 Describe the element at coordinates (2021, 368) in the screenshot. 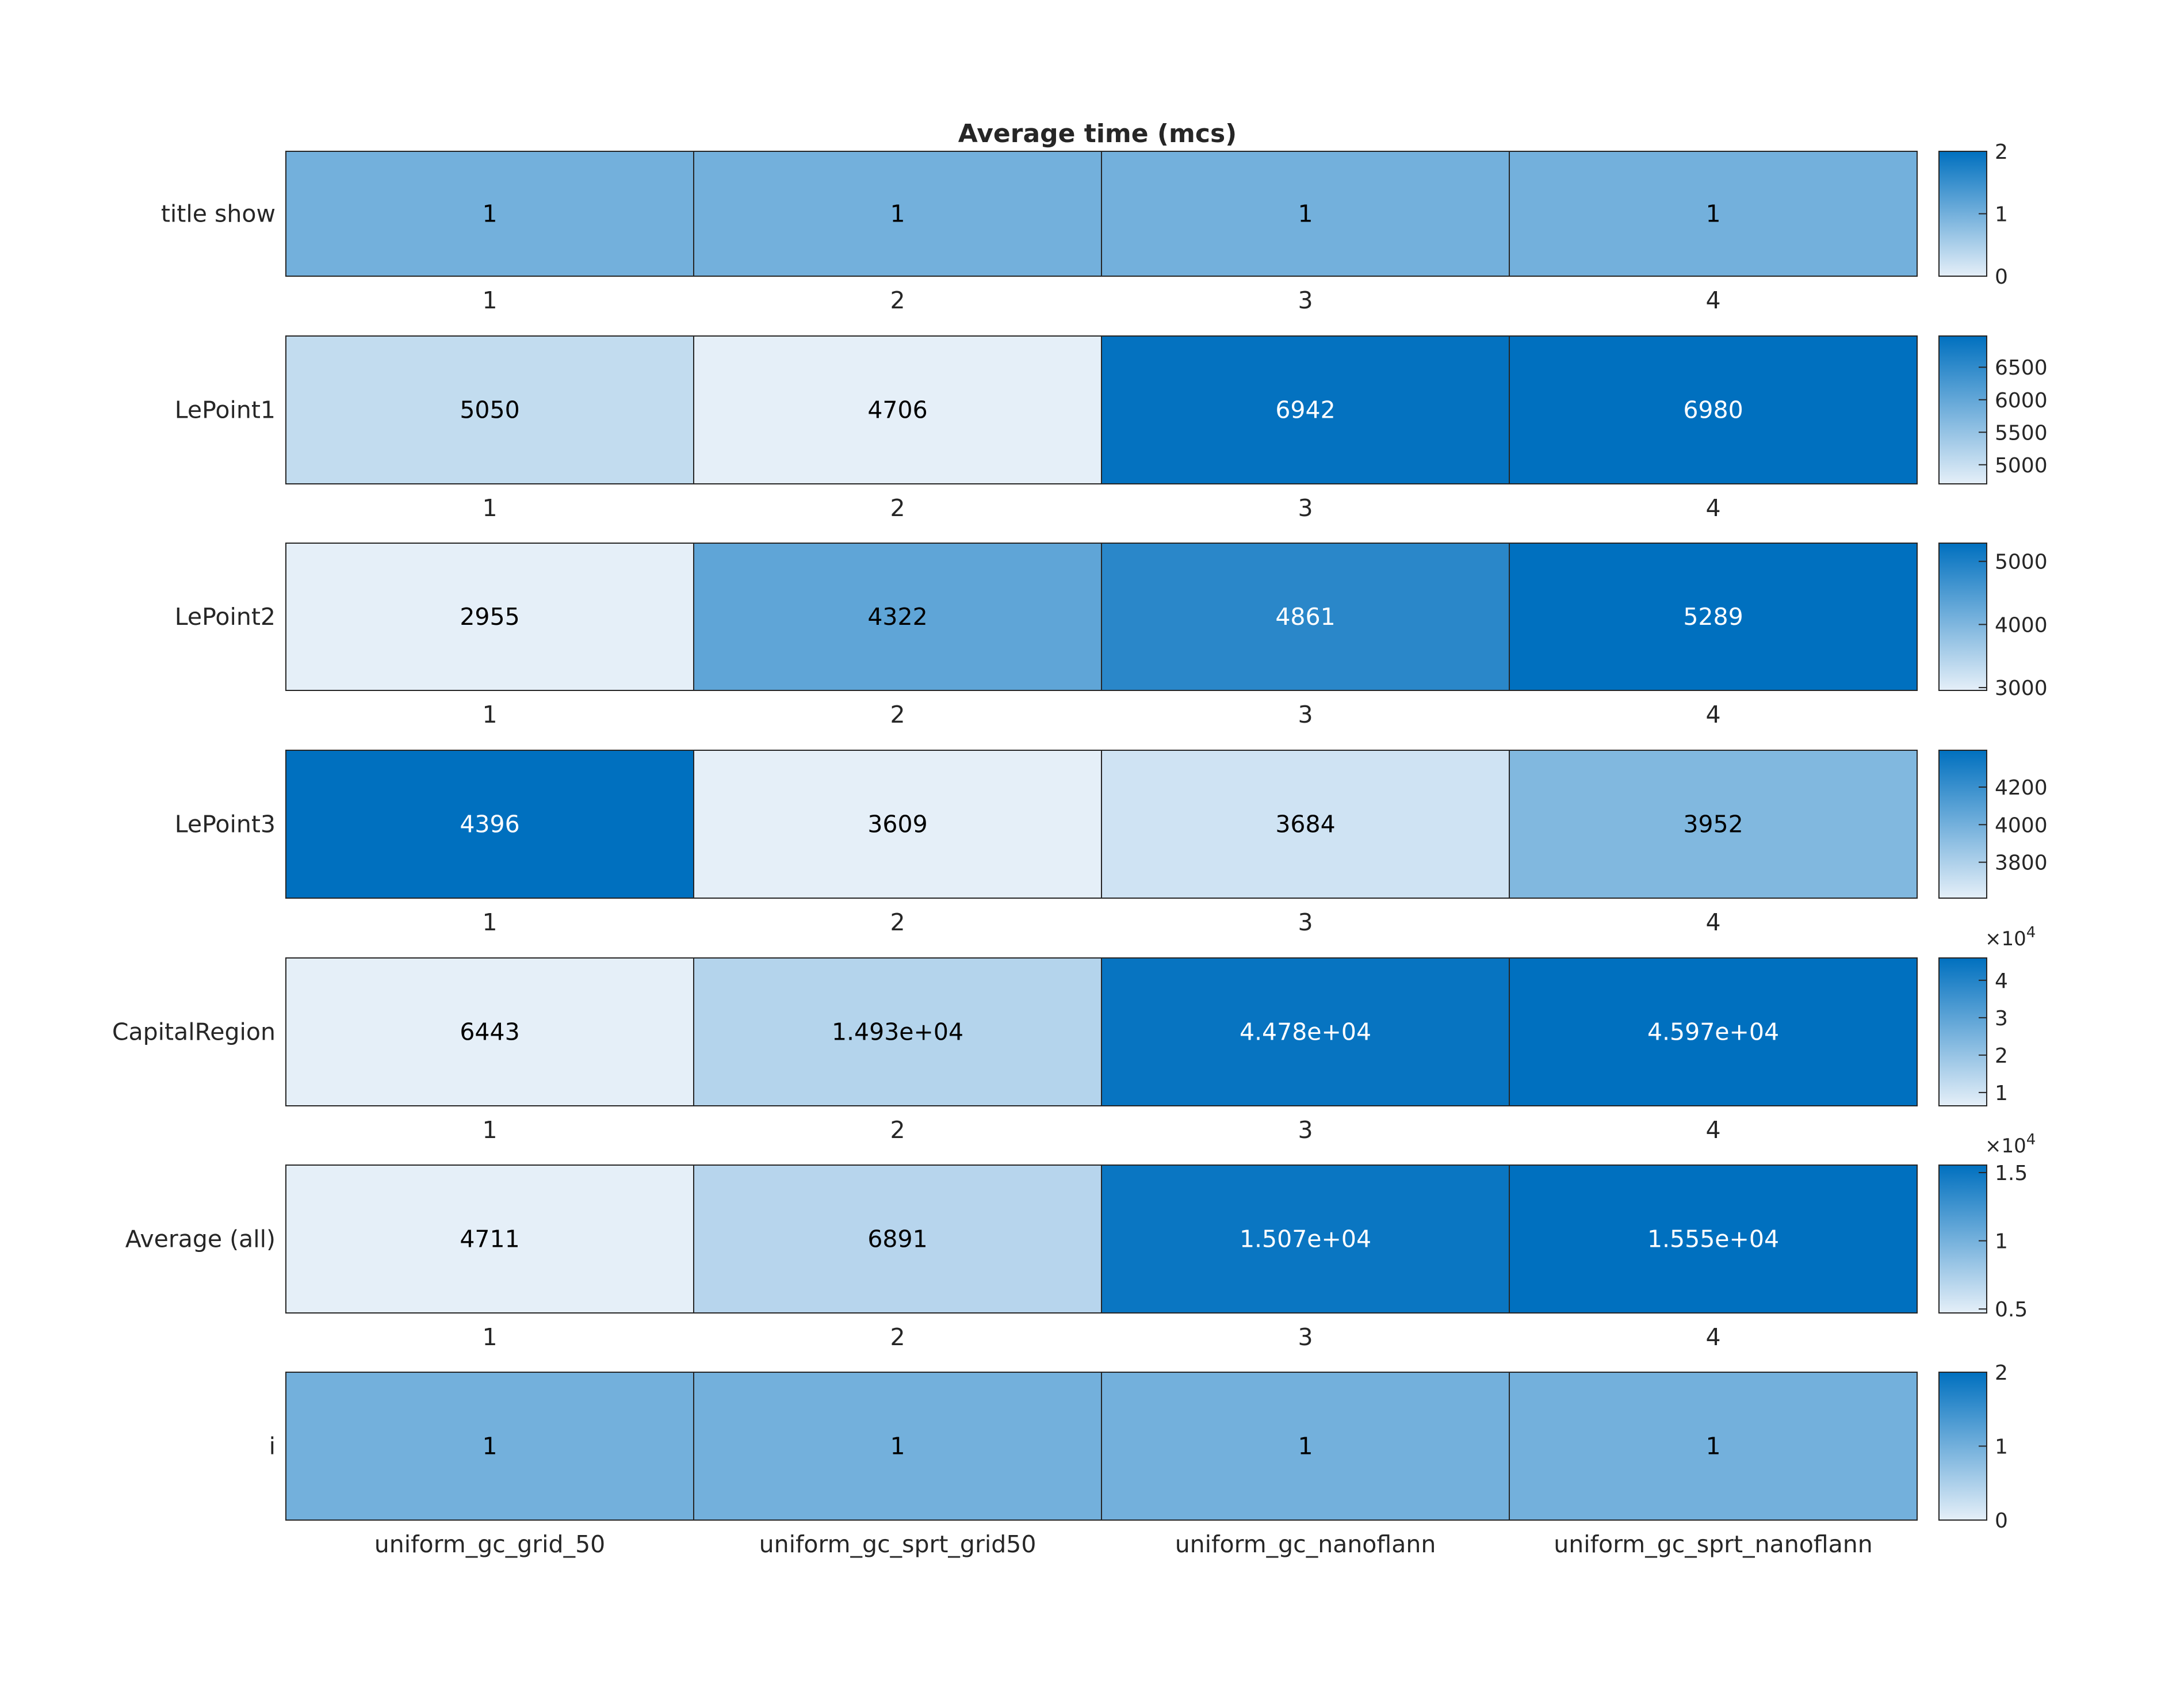

I see `colorbar-tick-label: 6500` at that location.